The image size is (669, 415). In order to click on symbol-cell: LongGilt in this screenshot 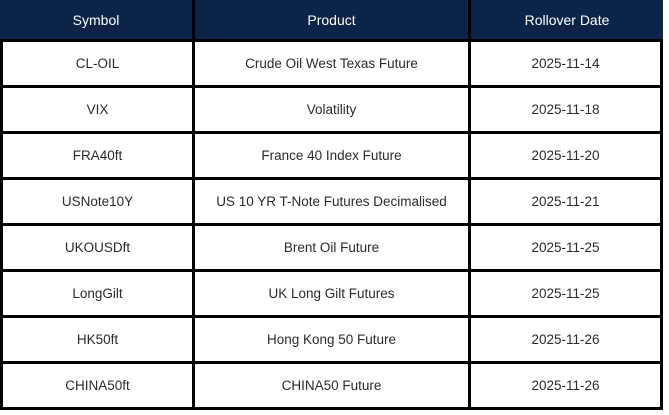, I will do `click(97, 295)`.